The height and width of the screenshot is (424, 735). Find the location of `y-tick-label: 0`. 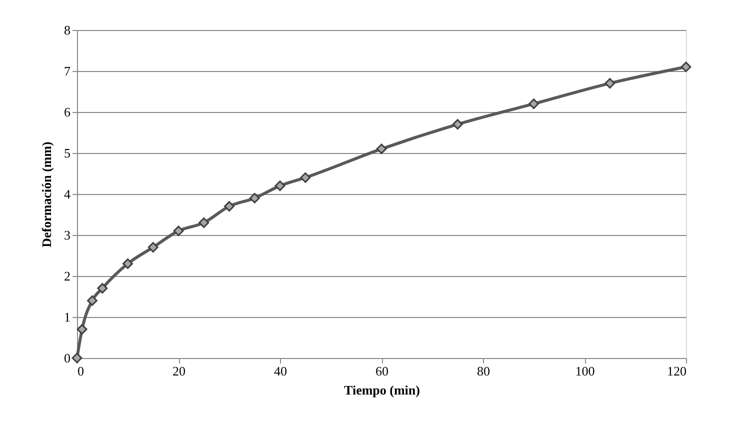

y-tick-label: 0 is located at coordinates (67, 358).